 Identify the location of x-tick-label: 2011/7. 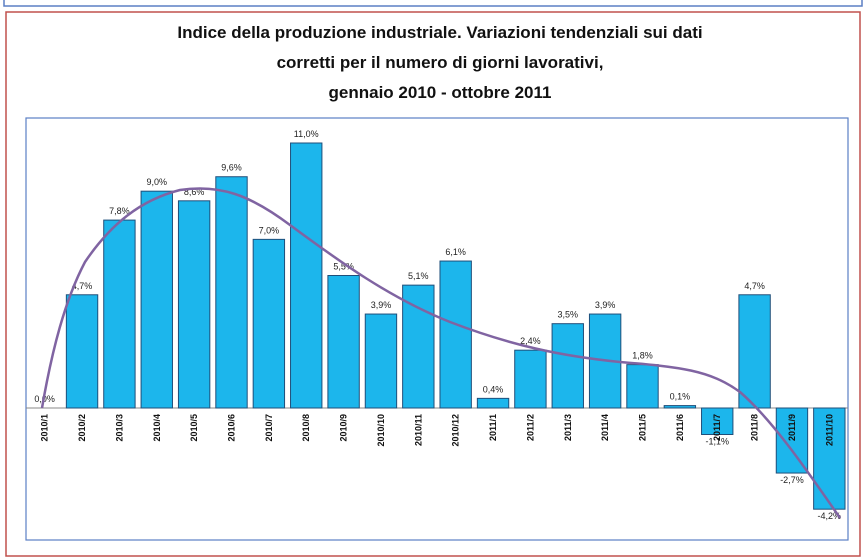
(717, 427).